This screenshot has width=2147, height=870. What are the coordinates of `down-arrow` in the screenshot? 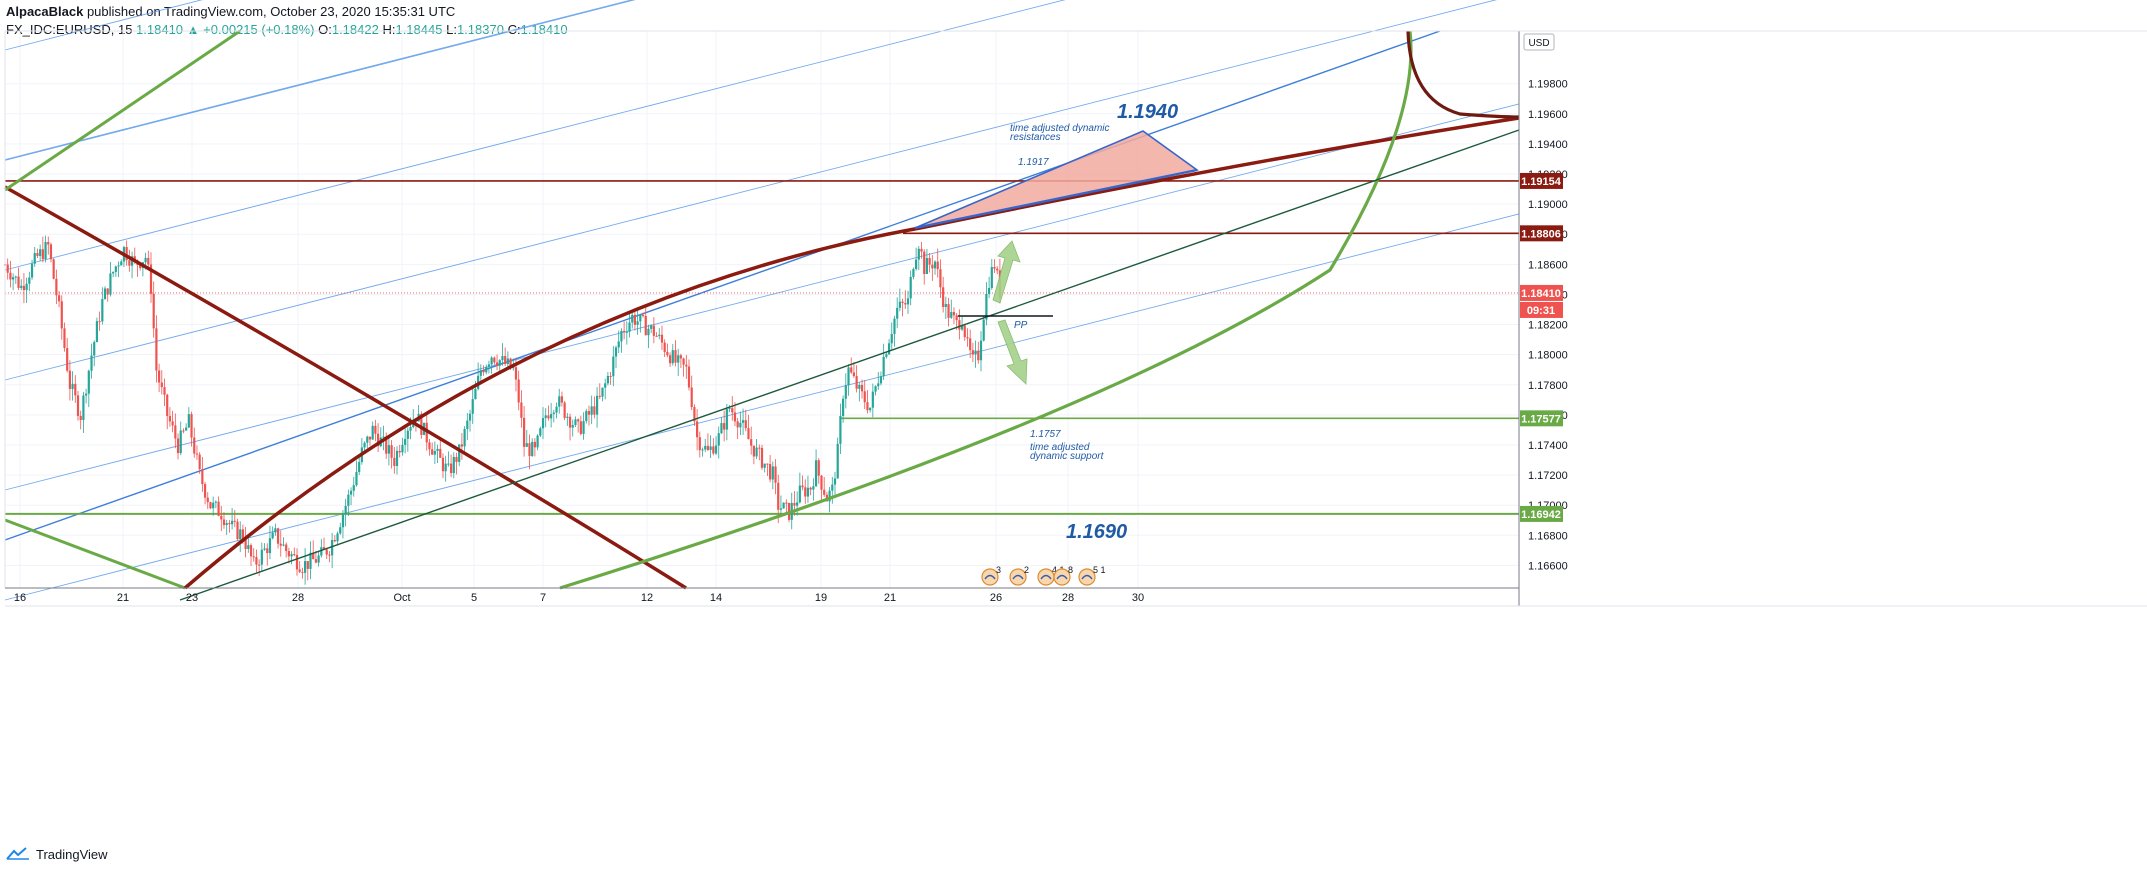 It's located at (1012, 352).